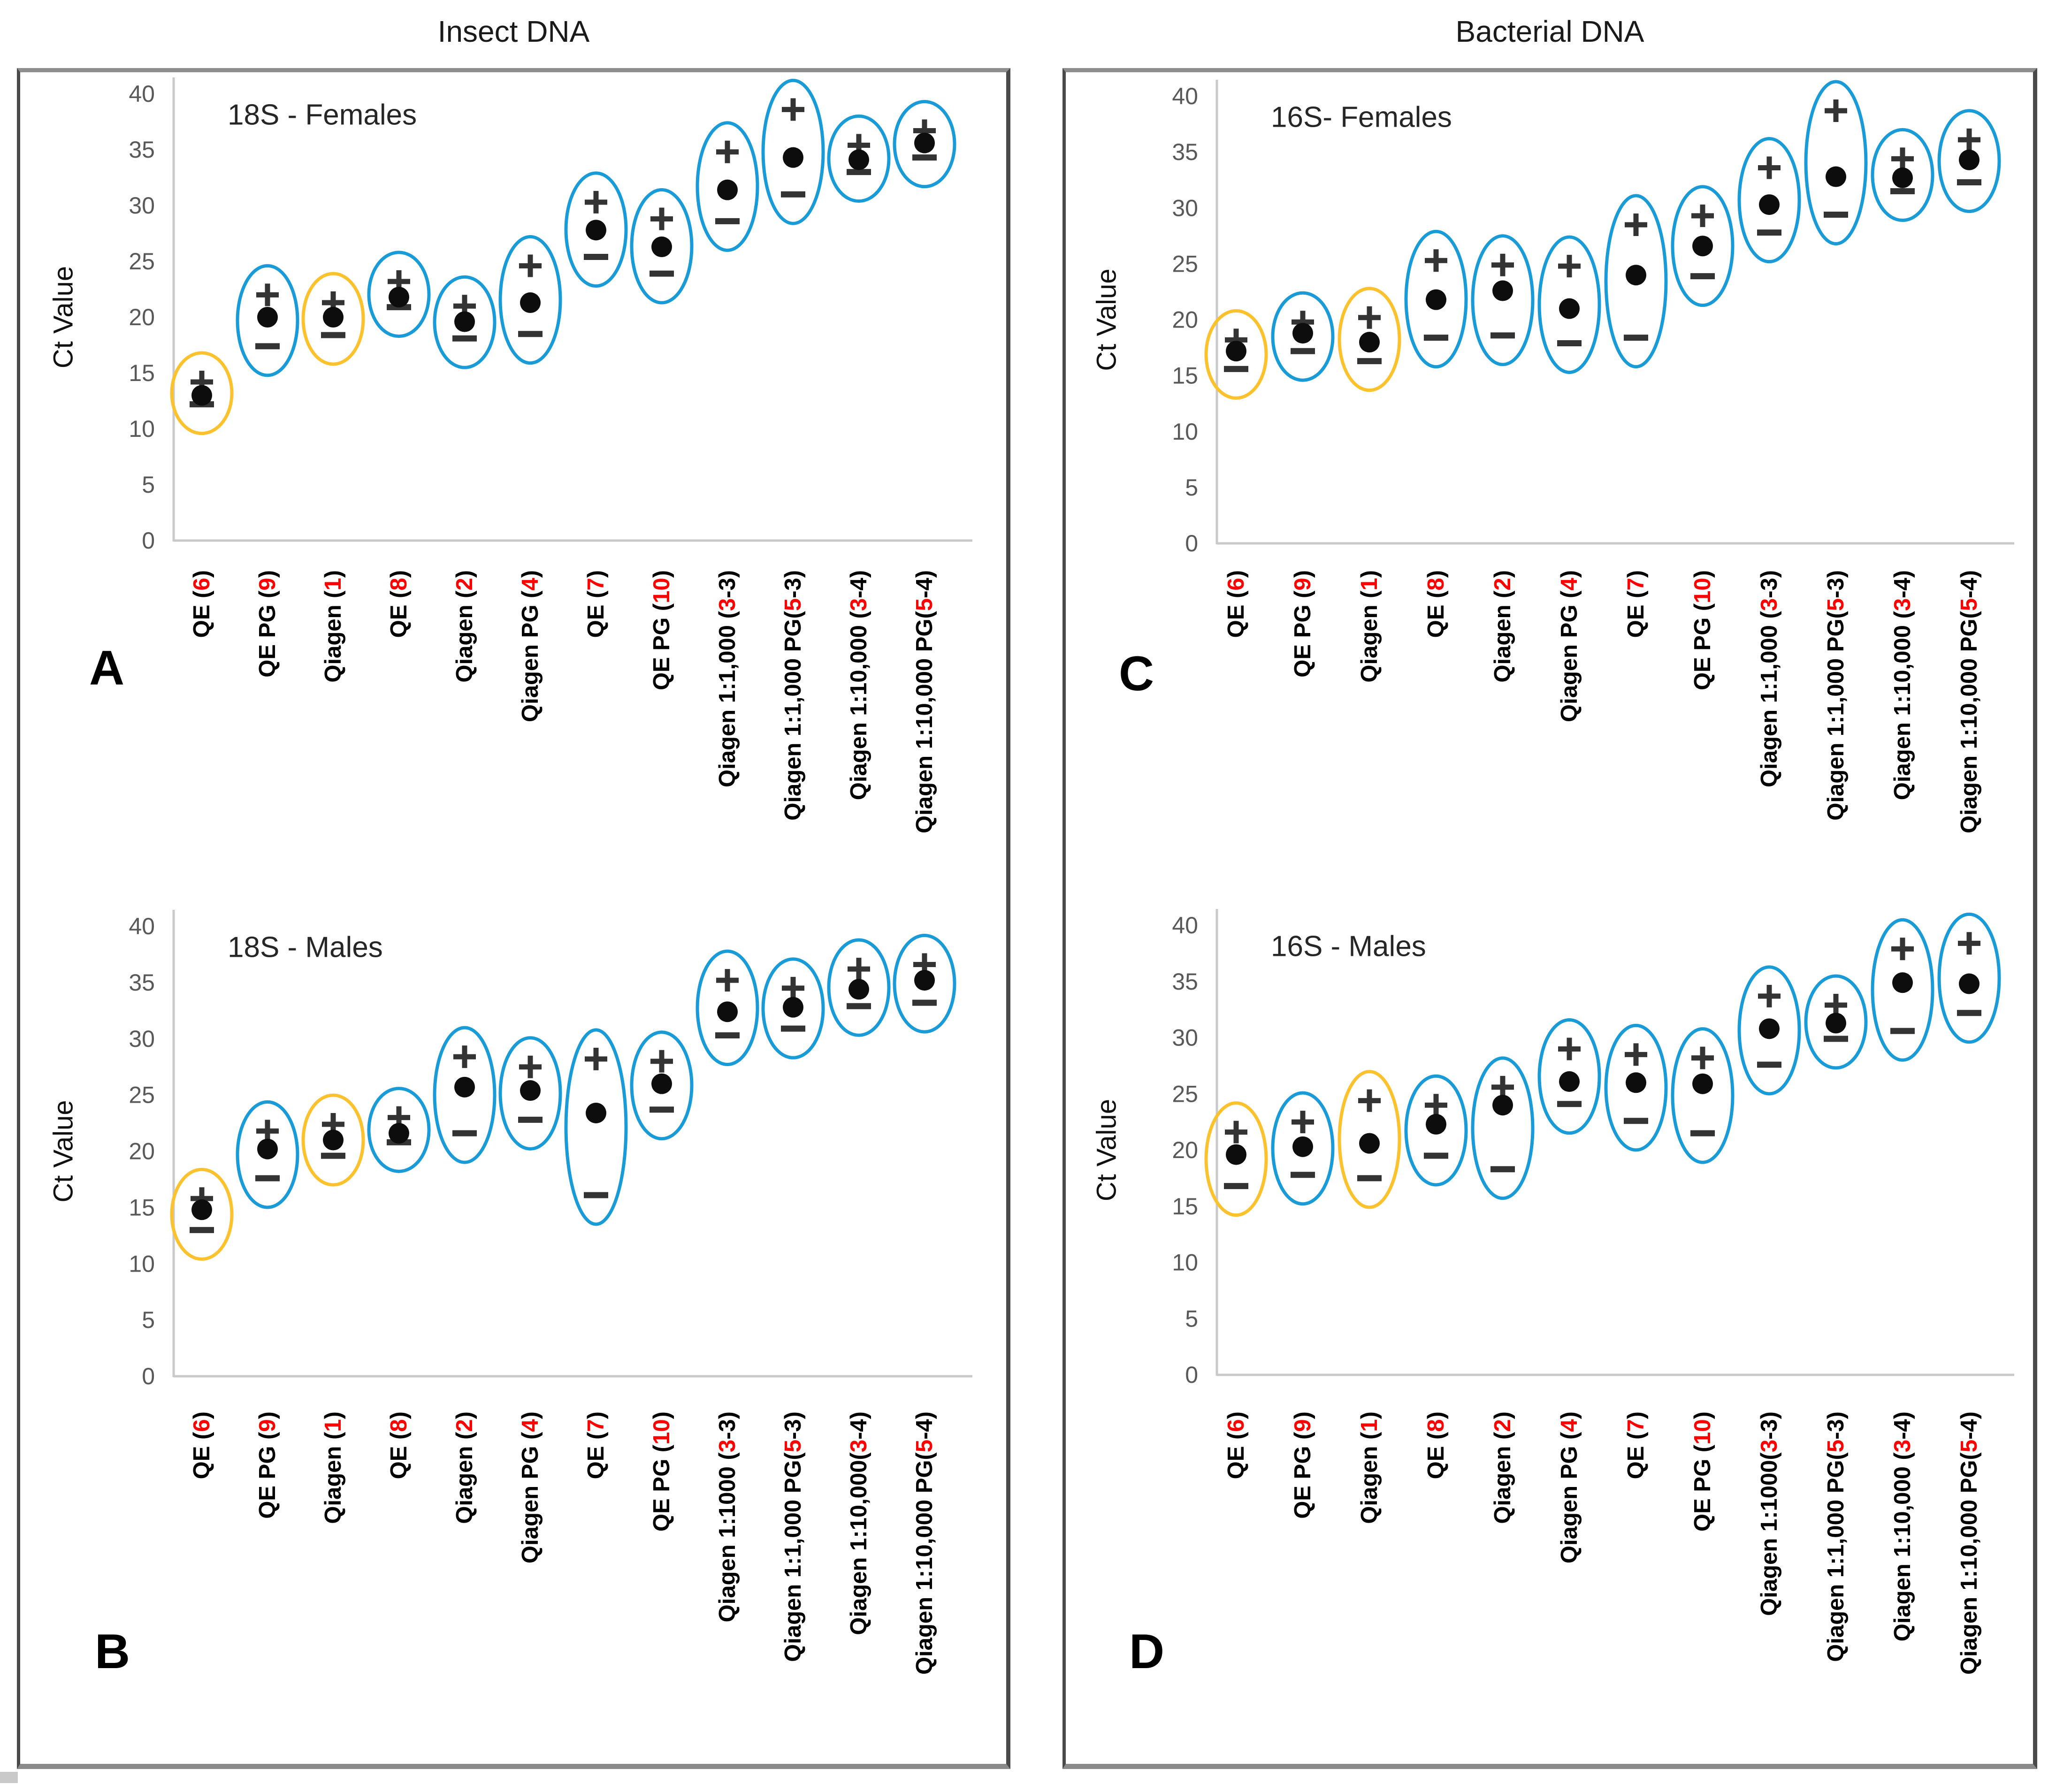 The height and width of the screenshot is (1792, 2056). What do you see at coordinates (464, 1425) in the screenshot?
I see `label-sample-number: 2` at bounding box center [464, 1425].